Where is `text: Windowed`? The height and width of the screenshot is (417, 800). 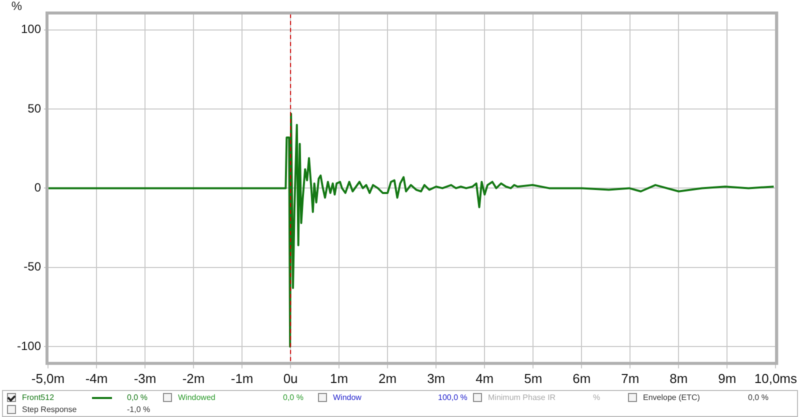
text: Windowed is located at coordinates (197, 397).